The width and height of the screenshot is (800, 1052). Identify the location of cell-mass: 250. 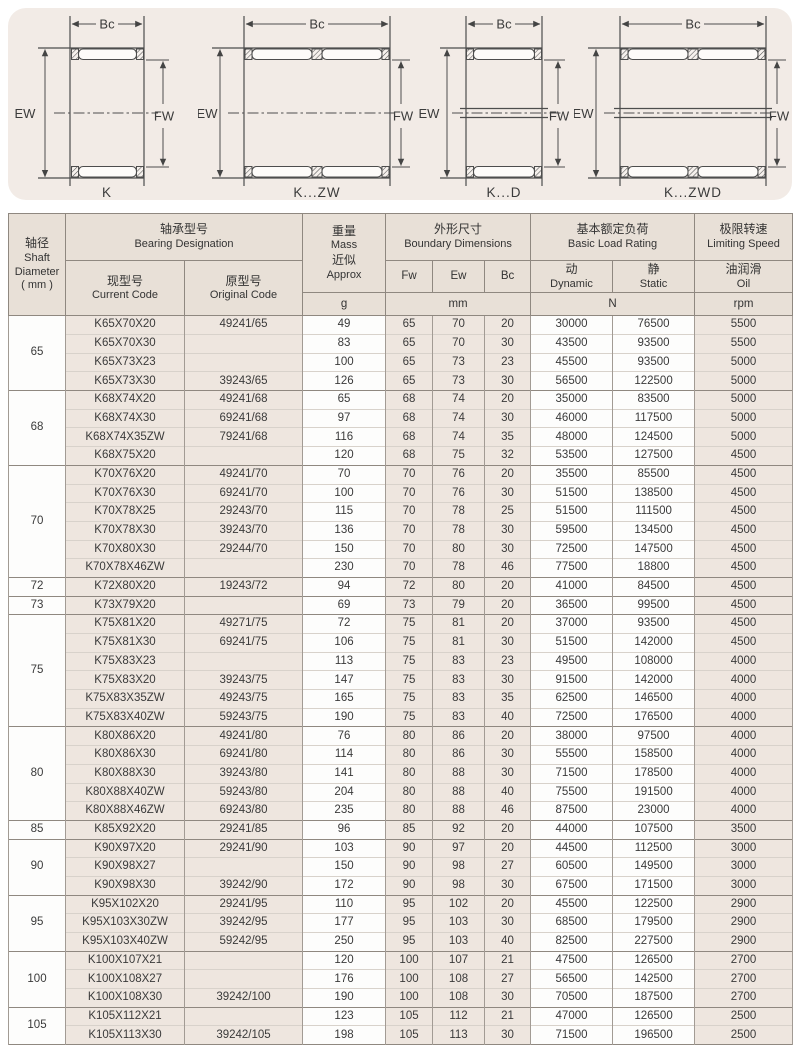
(344, 942).